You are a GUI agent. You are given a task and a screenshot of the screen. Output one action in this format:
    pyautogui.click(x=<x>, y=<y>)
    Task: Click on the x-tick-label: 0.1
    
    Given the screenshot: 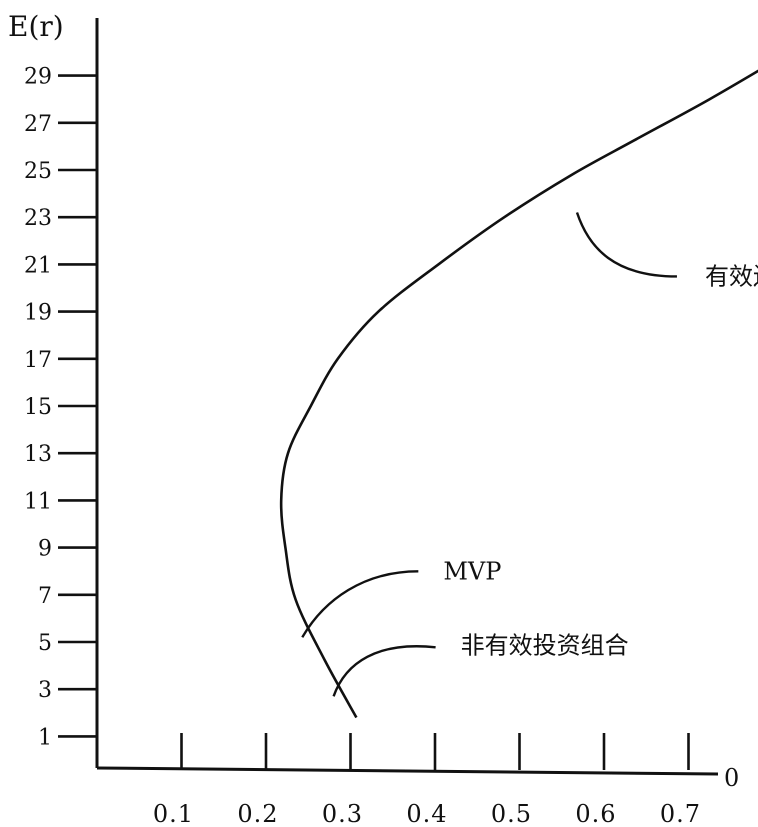 What is the action you would take?
    pyautogui.click(x=173, y=813)
    